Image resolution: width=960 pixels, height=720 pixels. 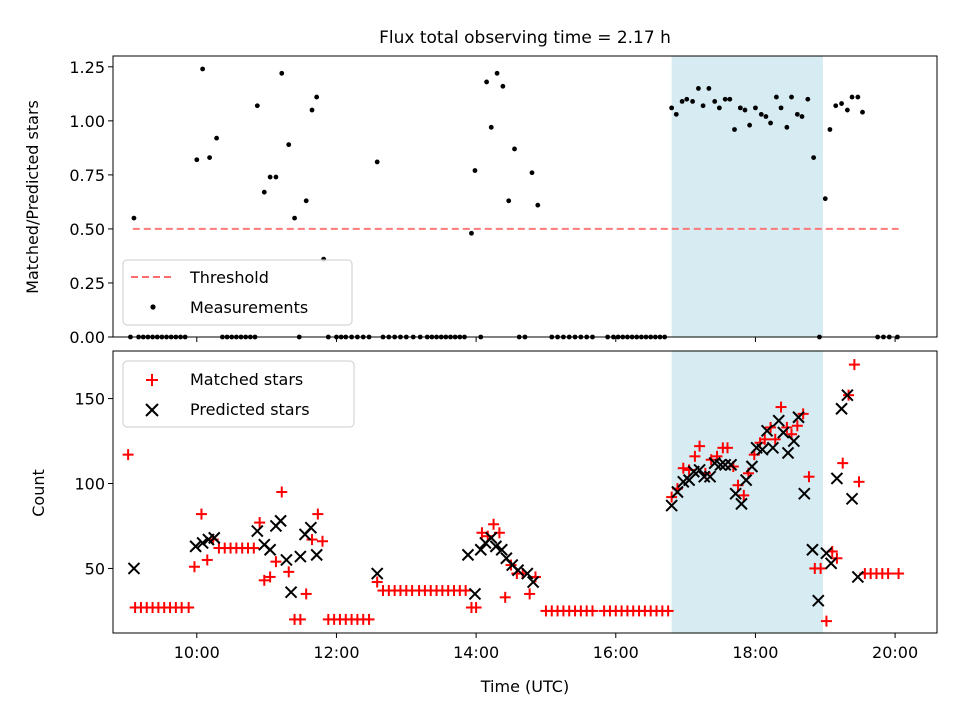 What do you see at coordinates (336, 652) in the screenshot?
I see `x-tick-label: 12:00` at bounding box center [336, 652].